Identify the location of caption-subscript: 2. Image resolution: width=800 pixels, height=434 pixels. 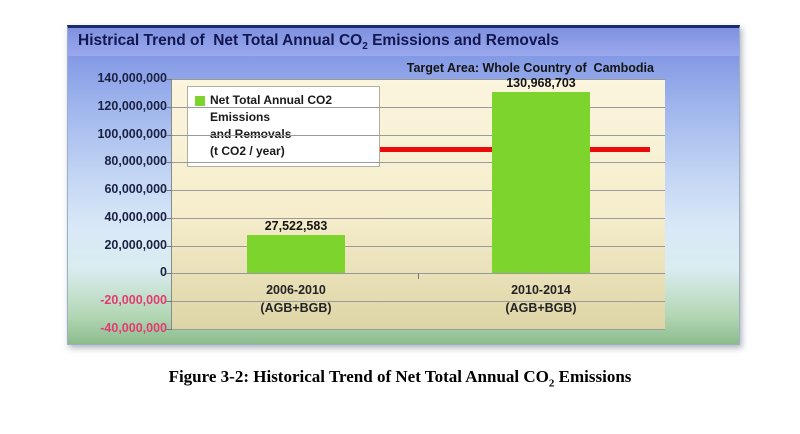
(551, 383).